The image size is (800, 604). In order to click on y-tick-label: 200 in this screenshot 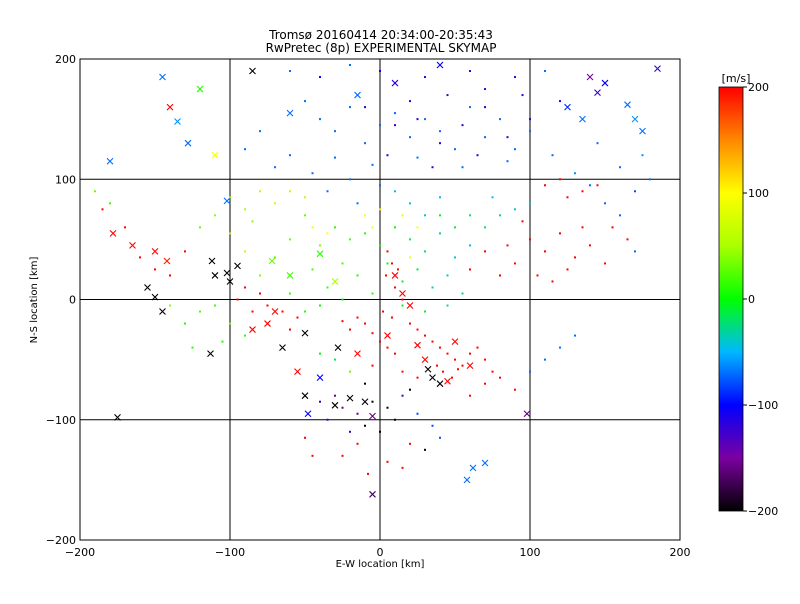, I will do `click(65, 59)`.